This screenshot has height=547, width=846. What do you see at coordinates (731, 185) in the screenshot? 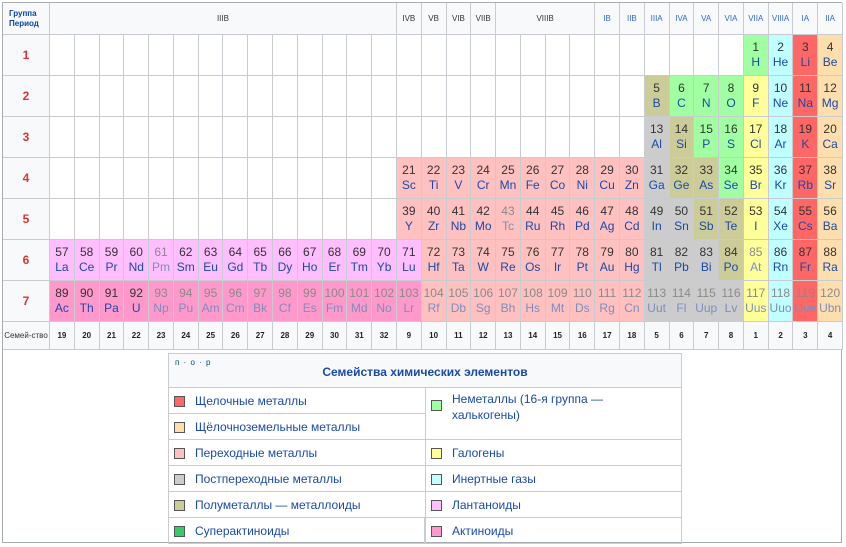
I see `element-symbol: Se` at bounding box center [731, 185].